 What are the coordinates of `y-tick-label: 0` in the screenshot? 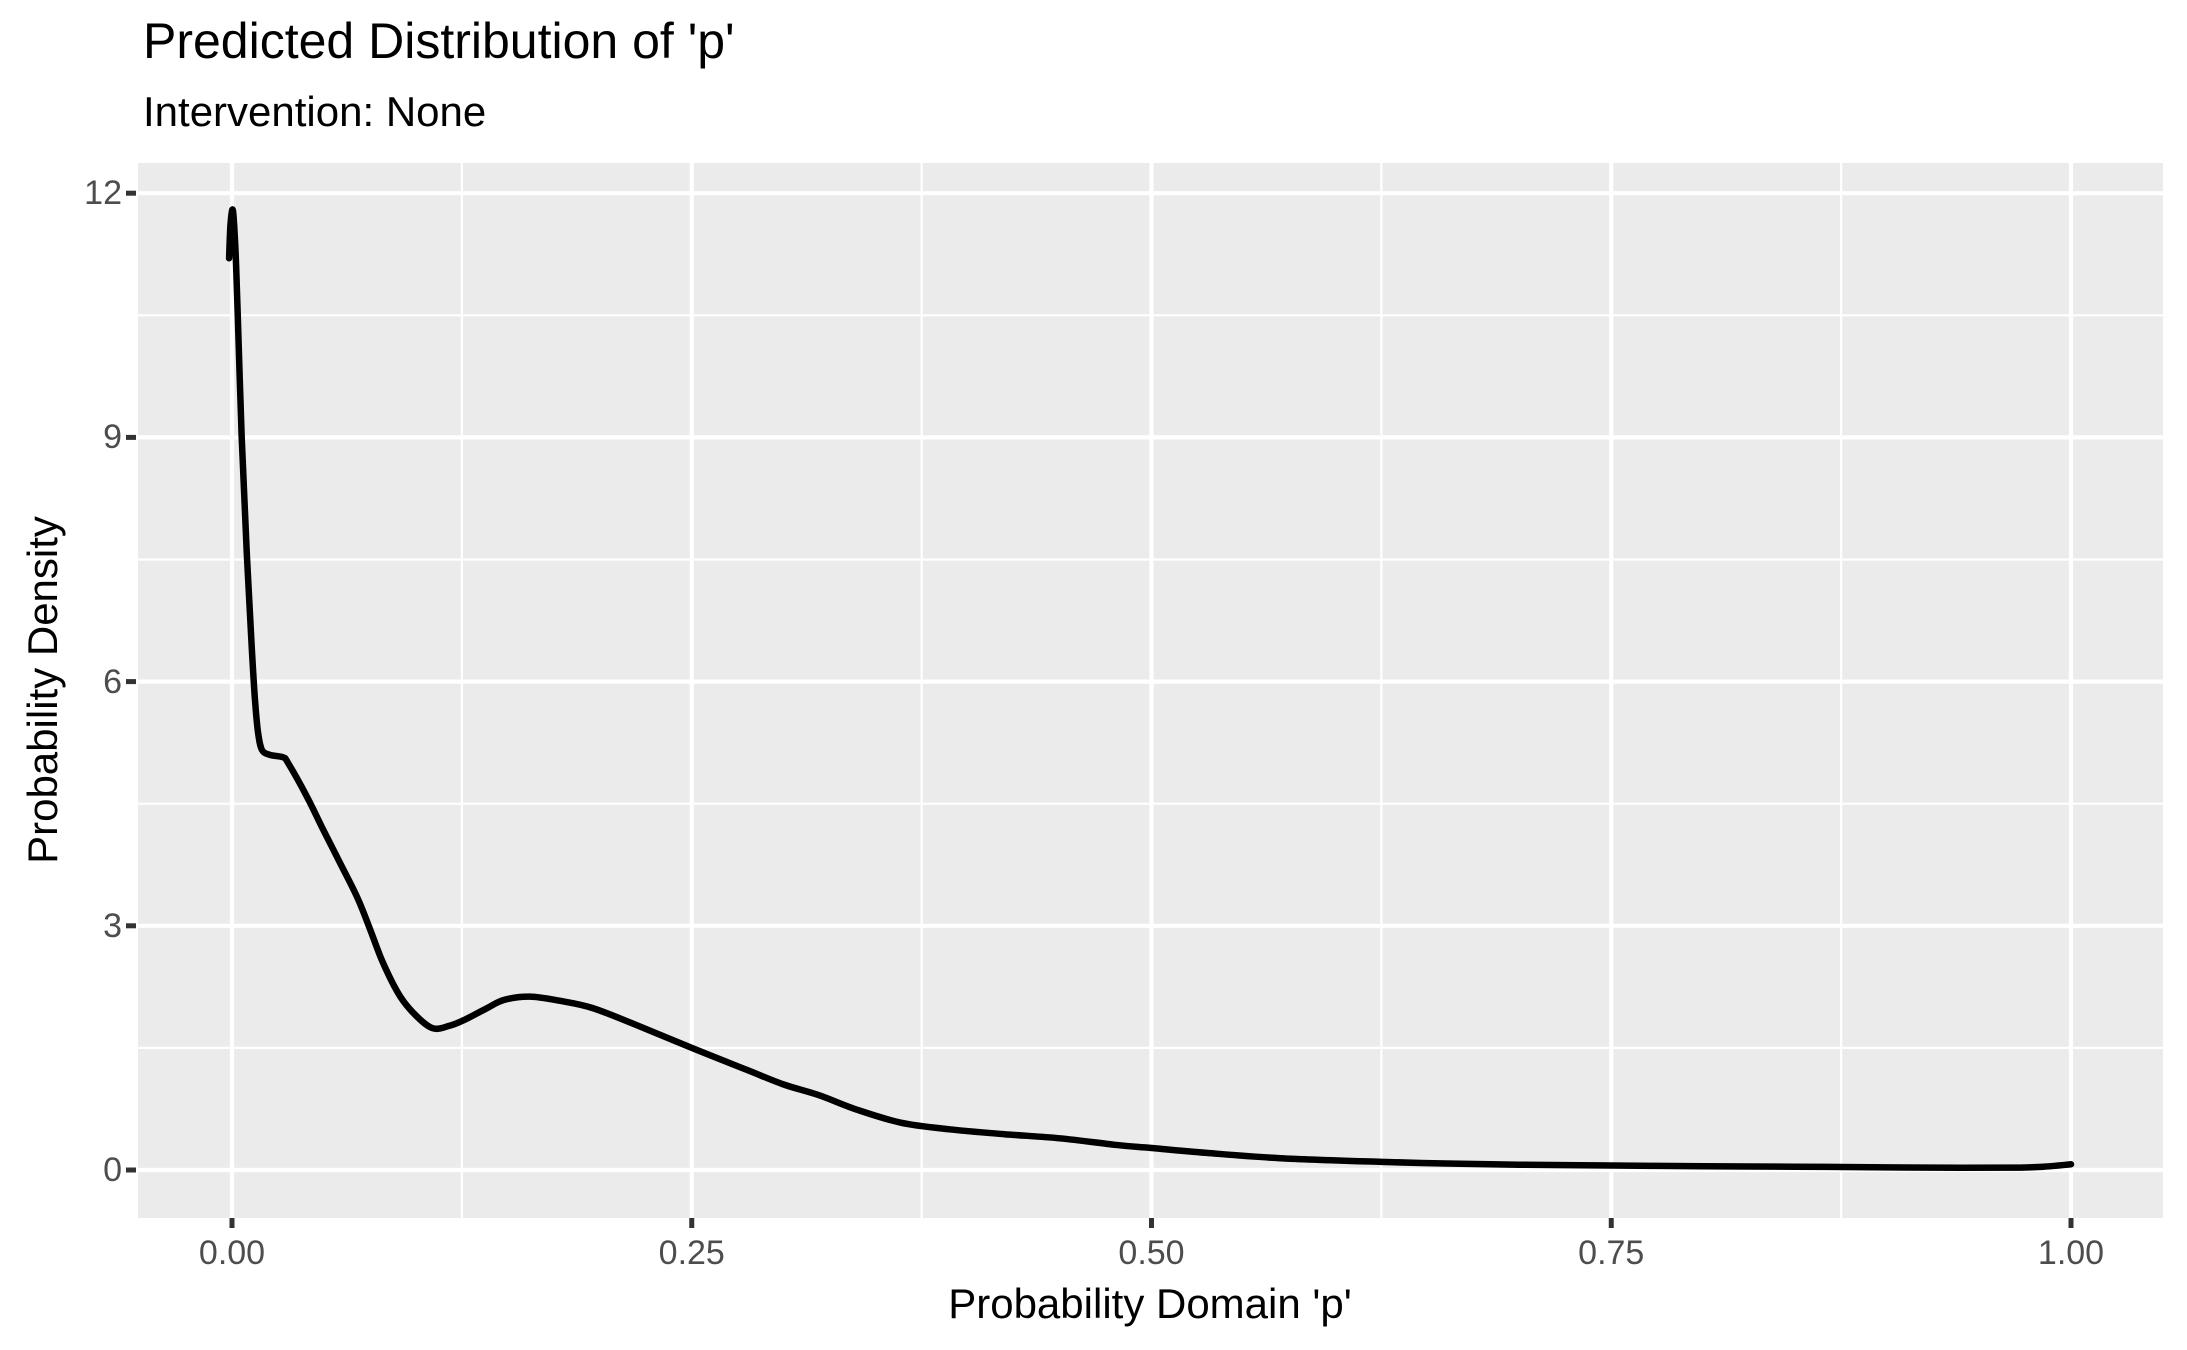 It's located at (112, 1170).